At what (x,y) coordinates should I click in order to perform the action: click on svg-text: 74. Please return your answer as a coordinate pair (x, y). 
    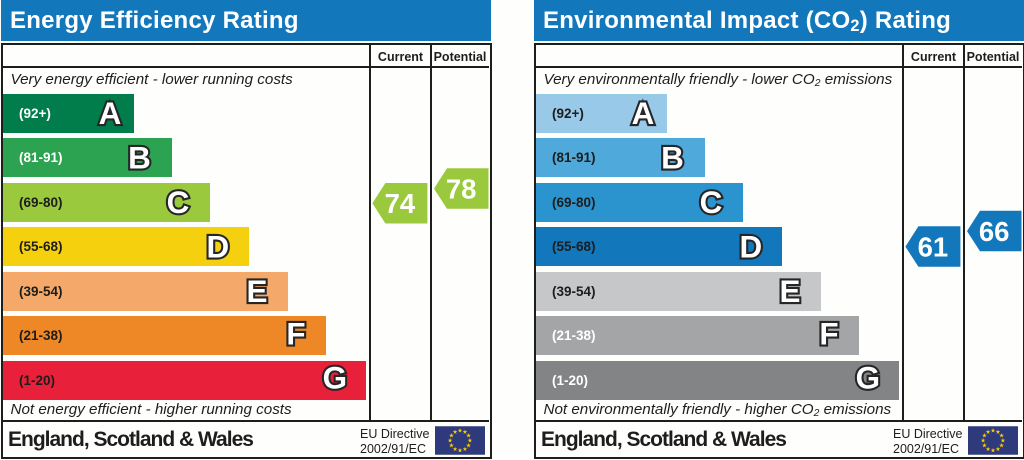
    Looking at the image, I should click on (400, 203).